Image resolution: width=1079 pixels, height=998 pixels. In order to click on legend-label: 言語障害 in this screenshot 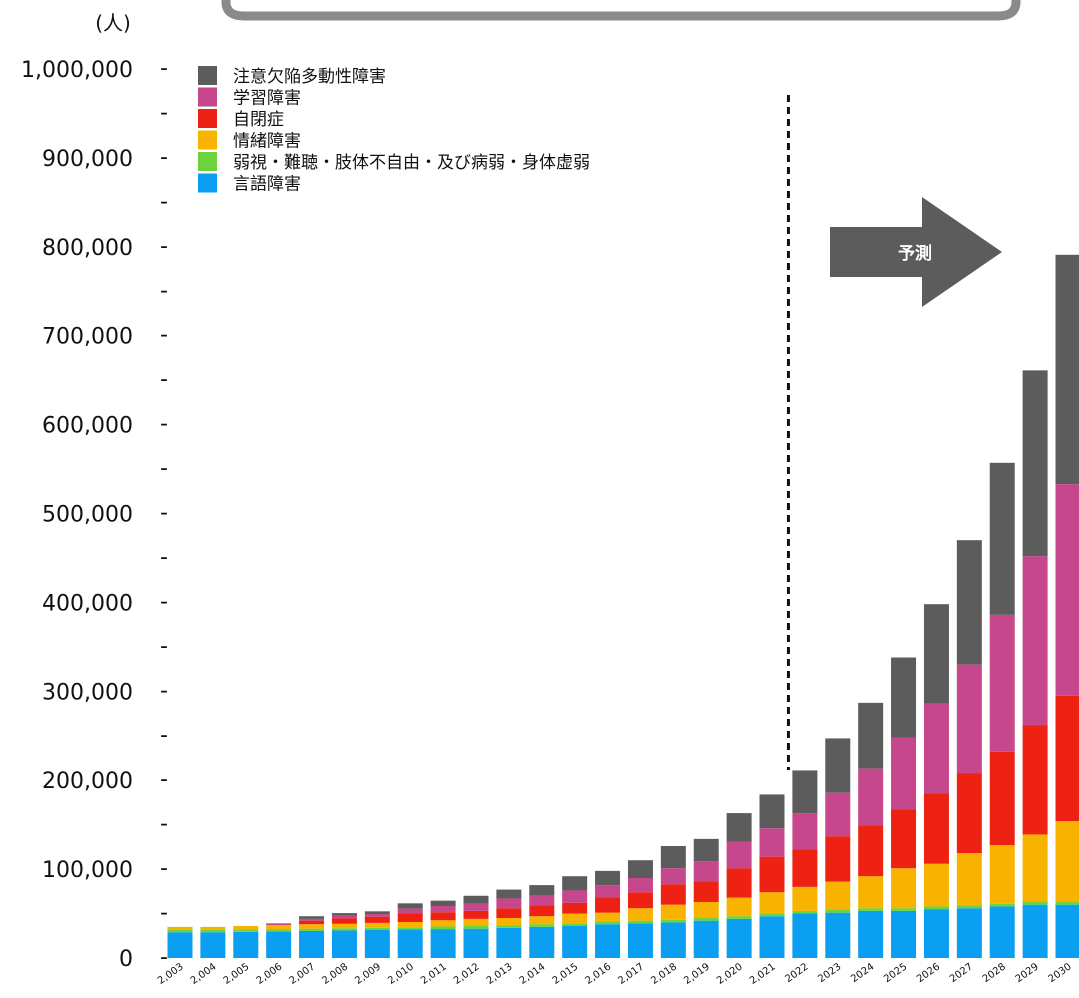, I will do `click(267, 185)`.